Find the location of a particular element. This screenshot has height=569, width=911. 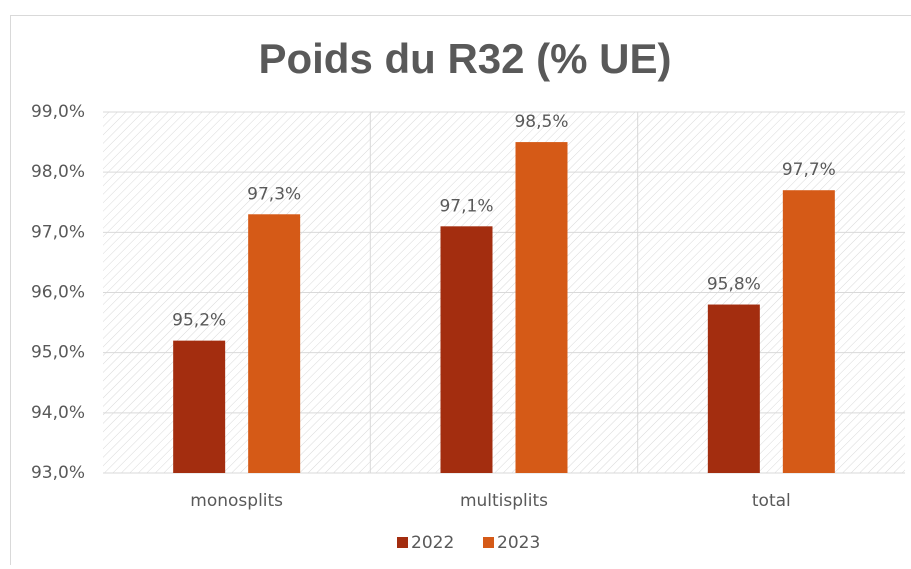

y-tick-label: 99,0% is located at coordinates (58, 112).